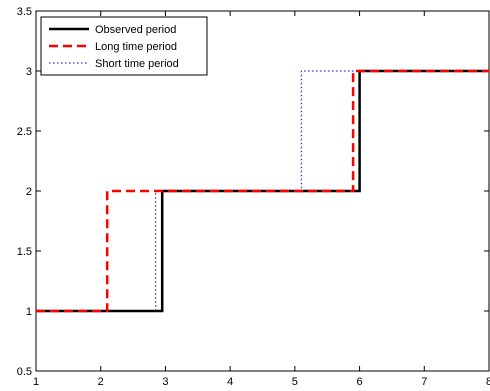 Image resolution: width=490 pixels, height=391 pixels. What do you see at coordinates (165, 382) in the screenshot?
I see `x-tick-label: 3` at bounding box center [165, 382].